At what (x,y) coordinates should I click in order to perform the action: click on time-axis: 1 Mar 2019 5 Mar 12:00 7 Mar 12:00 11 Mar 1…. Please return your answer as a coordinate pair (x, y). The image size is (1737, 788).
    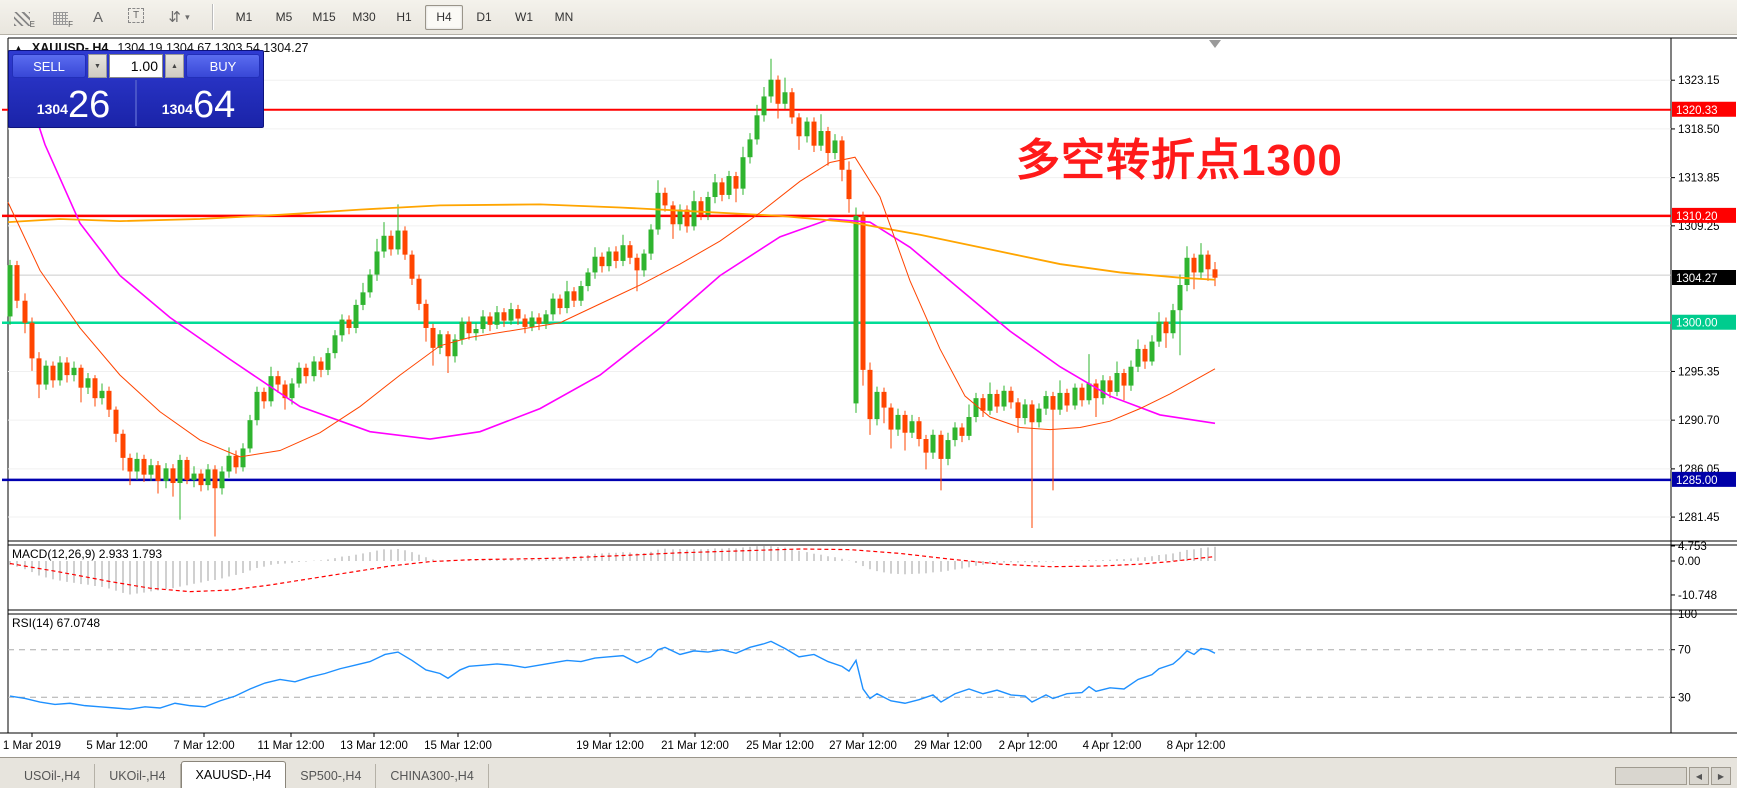
    Looking at the image, I should click on (614, 742).